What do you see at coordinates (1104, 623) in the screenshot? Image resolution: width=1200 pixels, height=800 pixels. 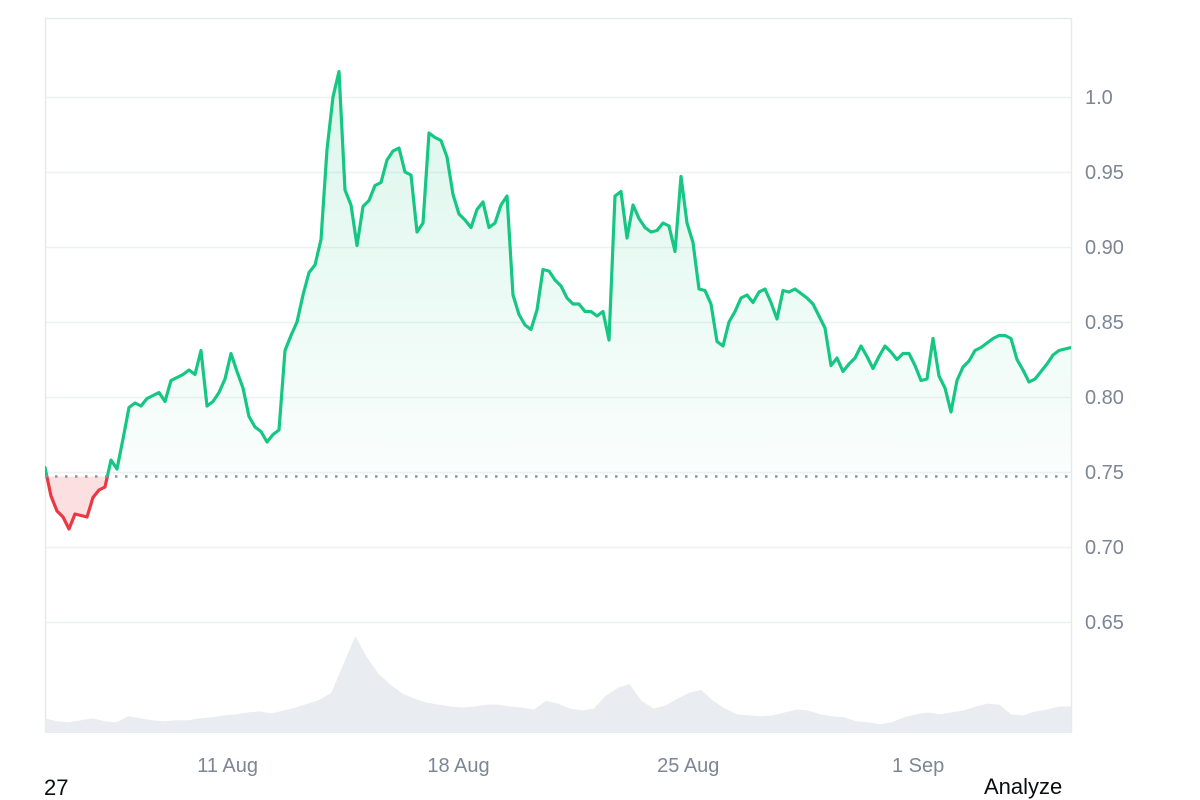 I see `y-tick-label: 0.65` at bounding box center [1104, 623].